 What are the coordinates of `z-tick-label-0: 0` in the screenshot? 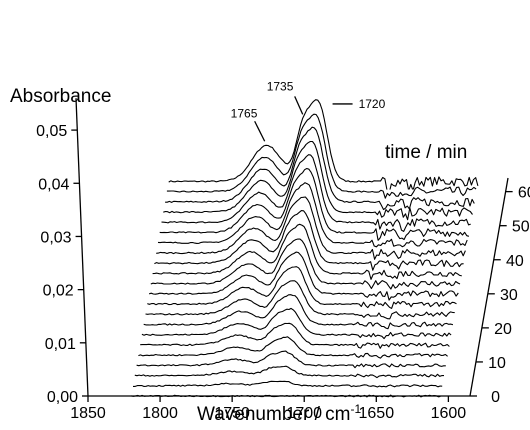 It's located at (495, 397).